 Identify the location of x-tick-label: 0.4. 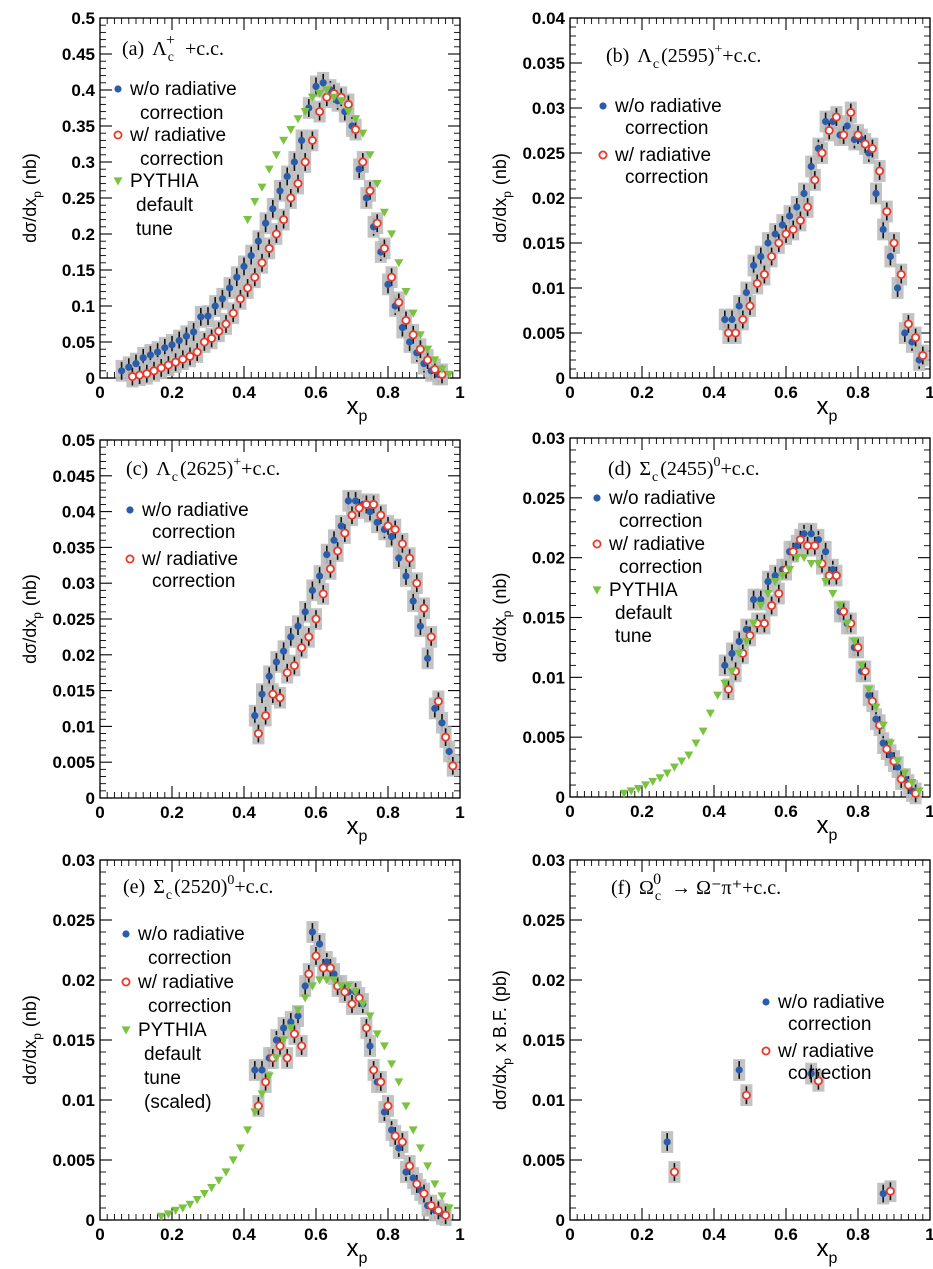
(714, 392).